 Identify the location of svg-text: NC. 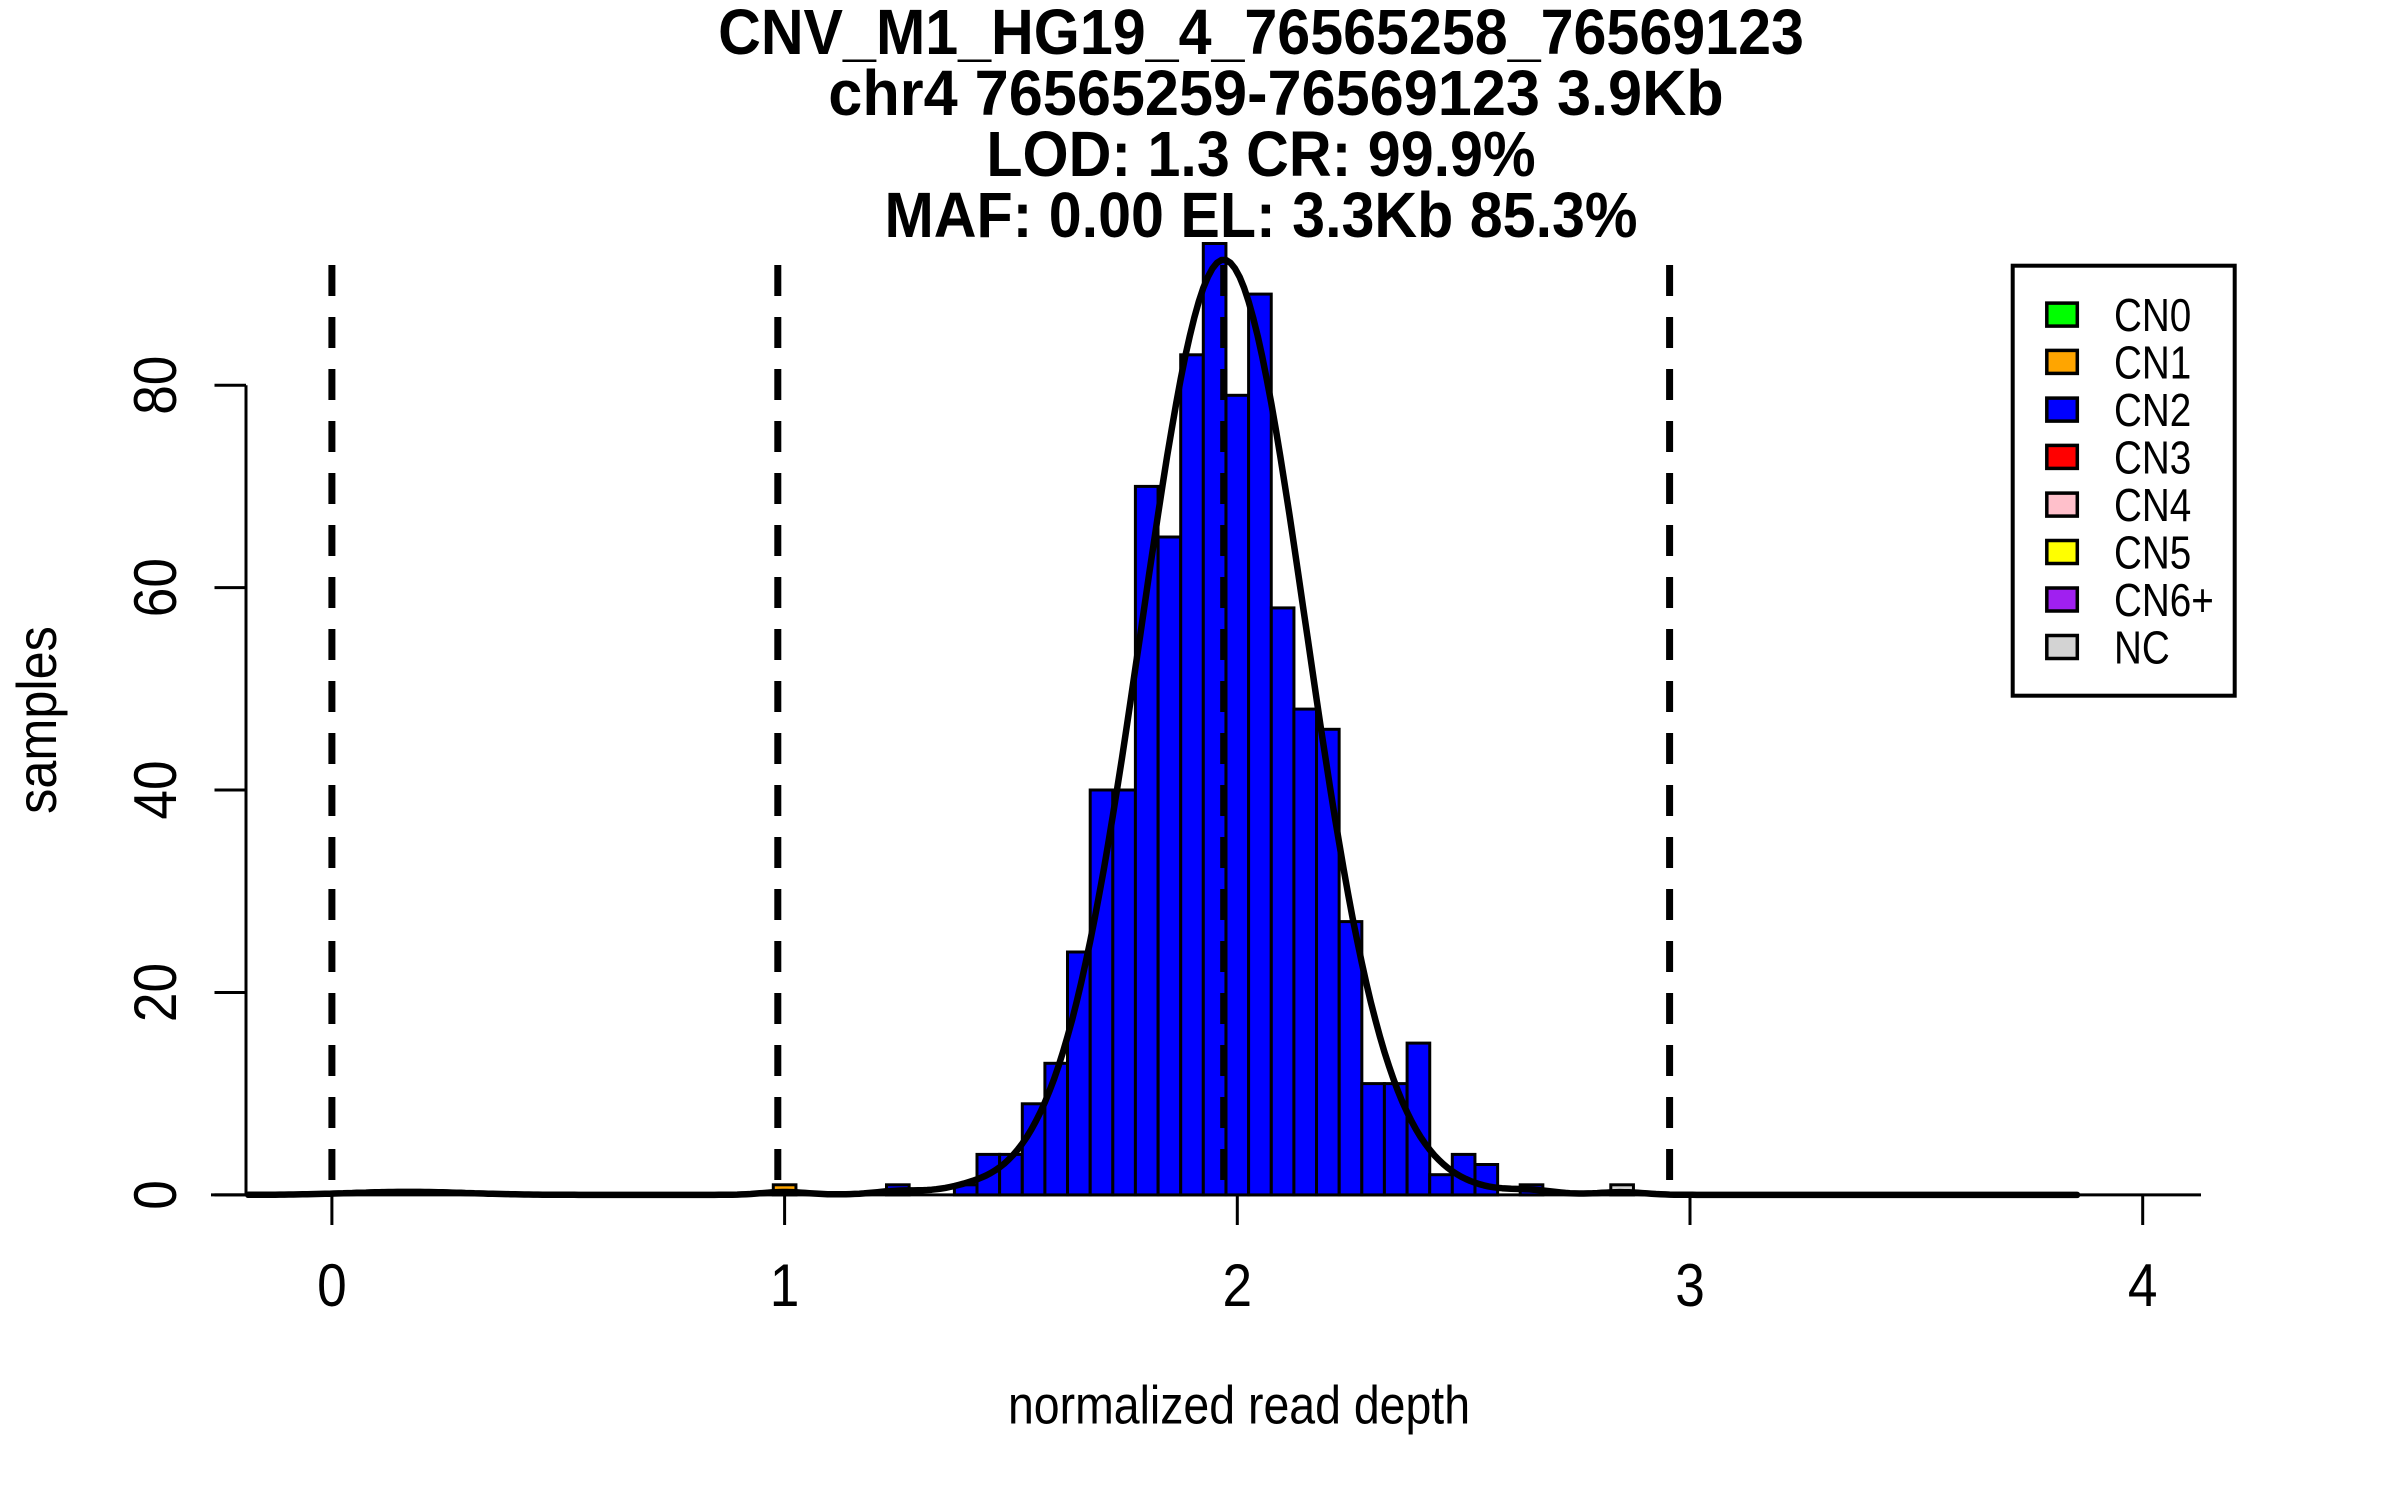
(2142, 647).